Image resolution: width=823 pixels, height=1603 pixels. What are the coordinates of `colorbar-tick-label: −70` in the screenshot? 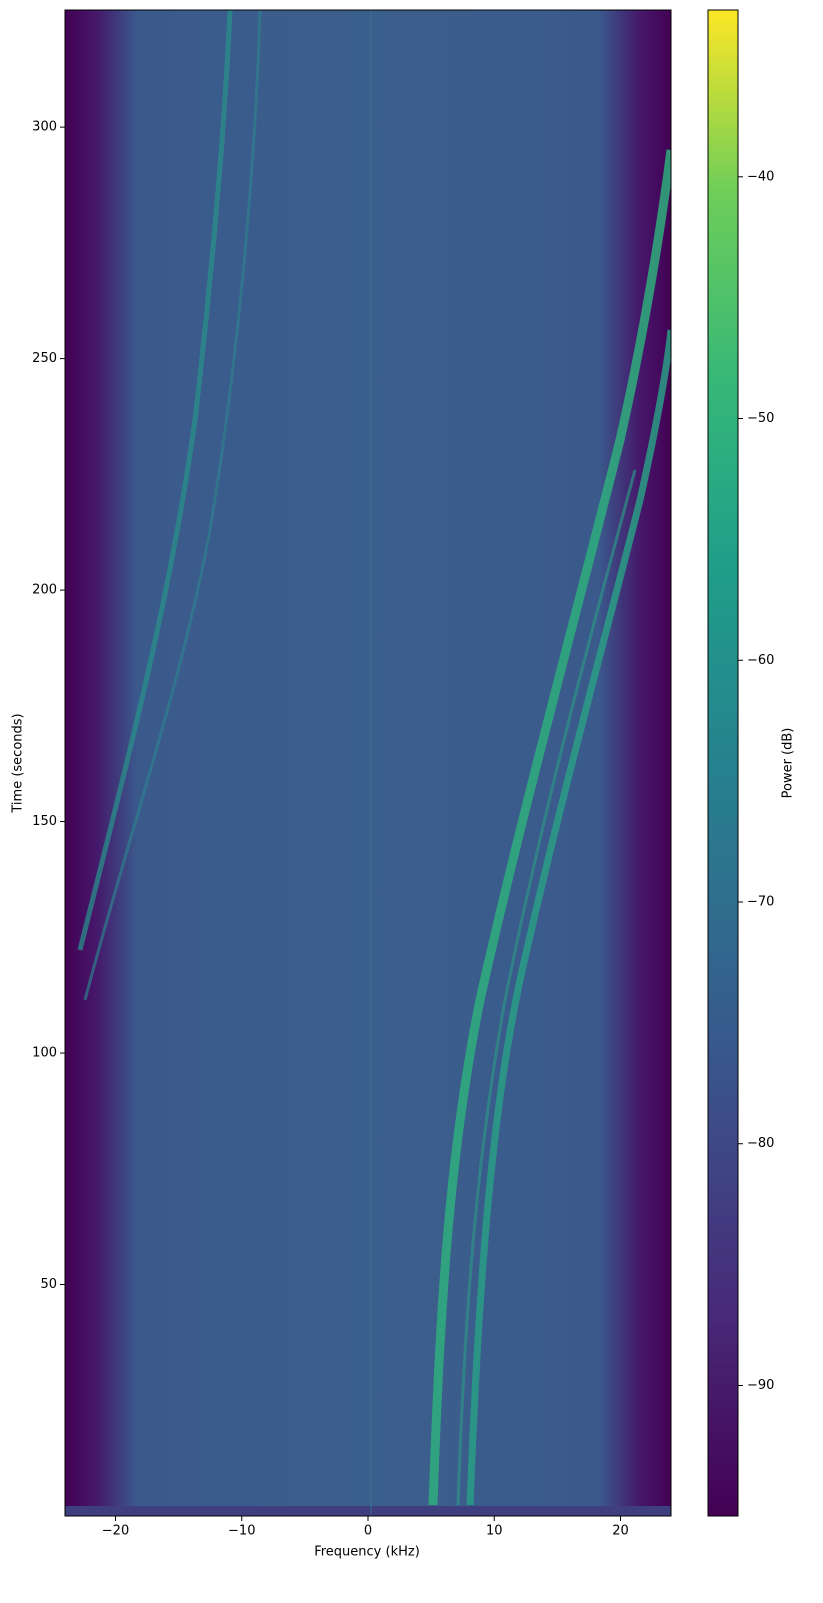 It's located at (760, 901).